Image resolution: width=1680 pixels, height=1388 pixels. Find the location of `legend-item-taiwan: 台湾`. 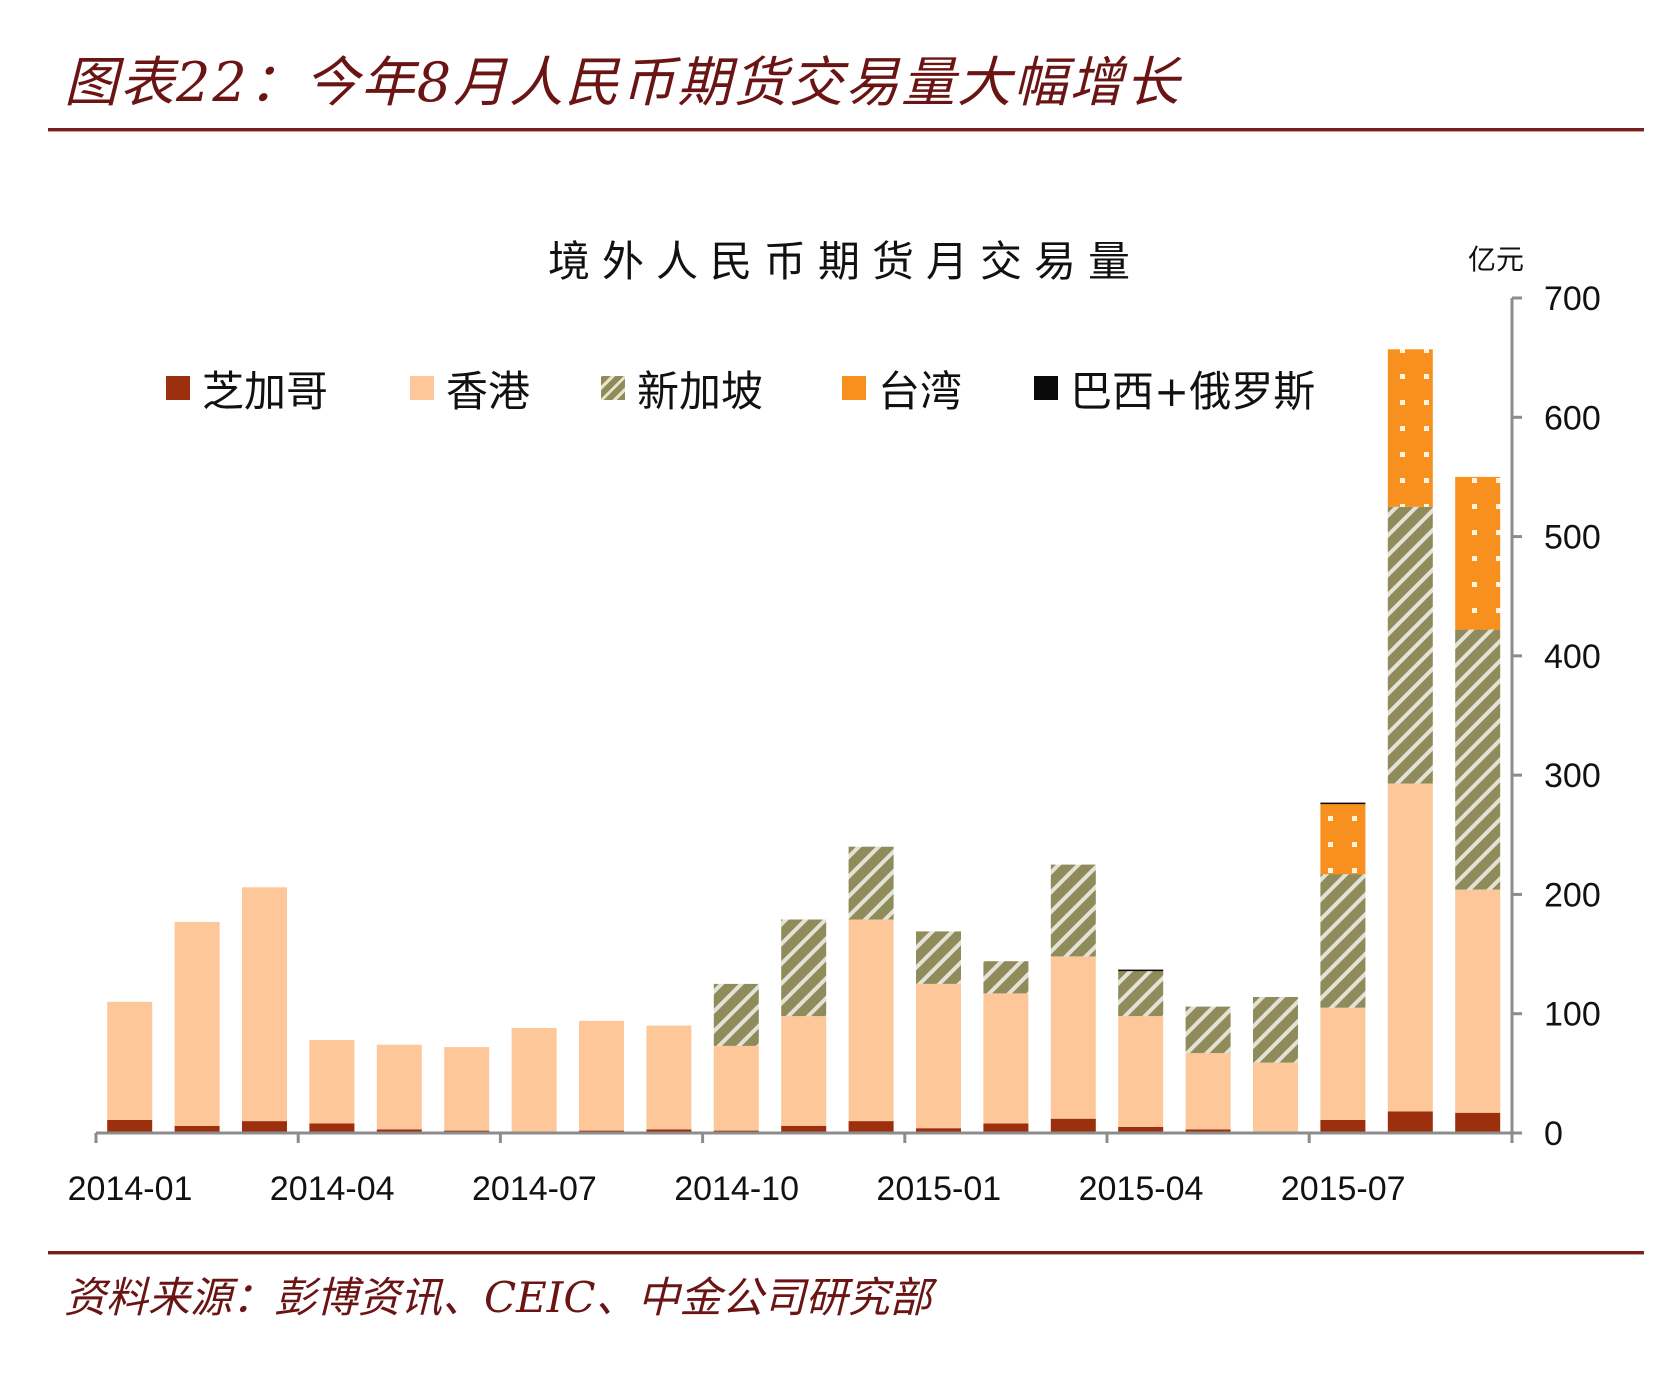

legend-item-taiwan: 台湾 is located at coordinates (902, 388).